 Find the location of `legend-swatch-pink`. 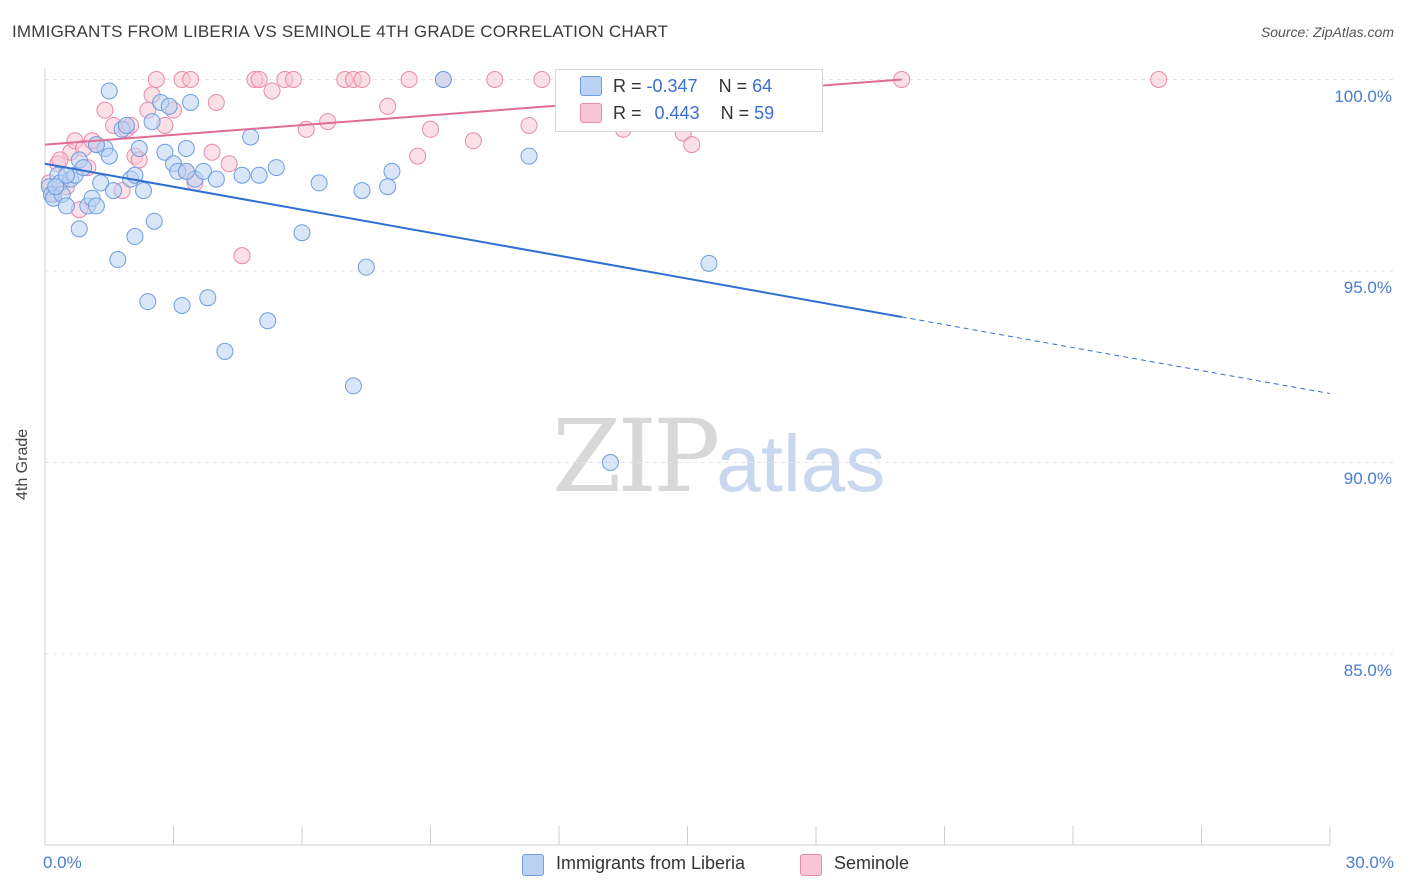

legend-swatch-pink is located at coordinates (591, 113).